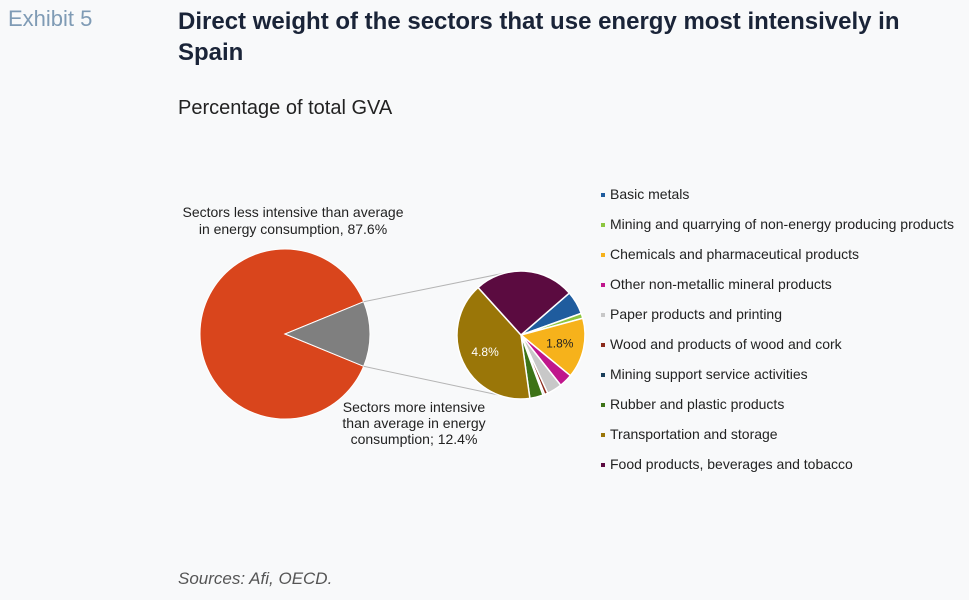 The width and height of the screenshot is (969, 600). What do you see at coordinates (560, 343) in the screenshot?
I see `data-label-chemicals-and-pharmaceutical-products: 1.8%` at bounding box center [560, 343].